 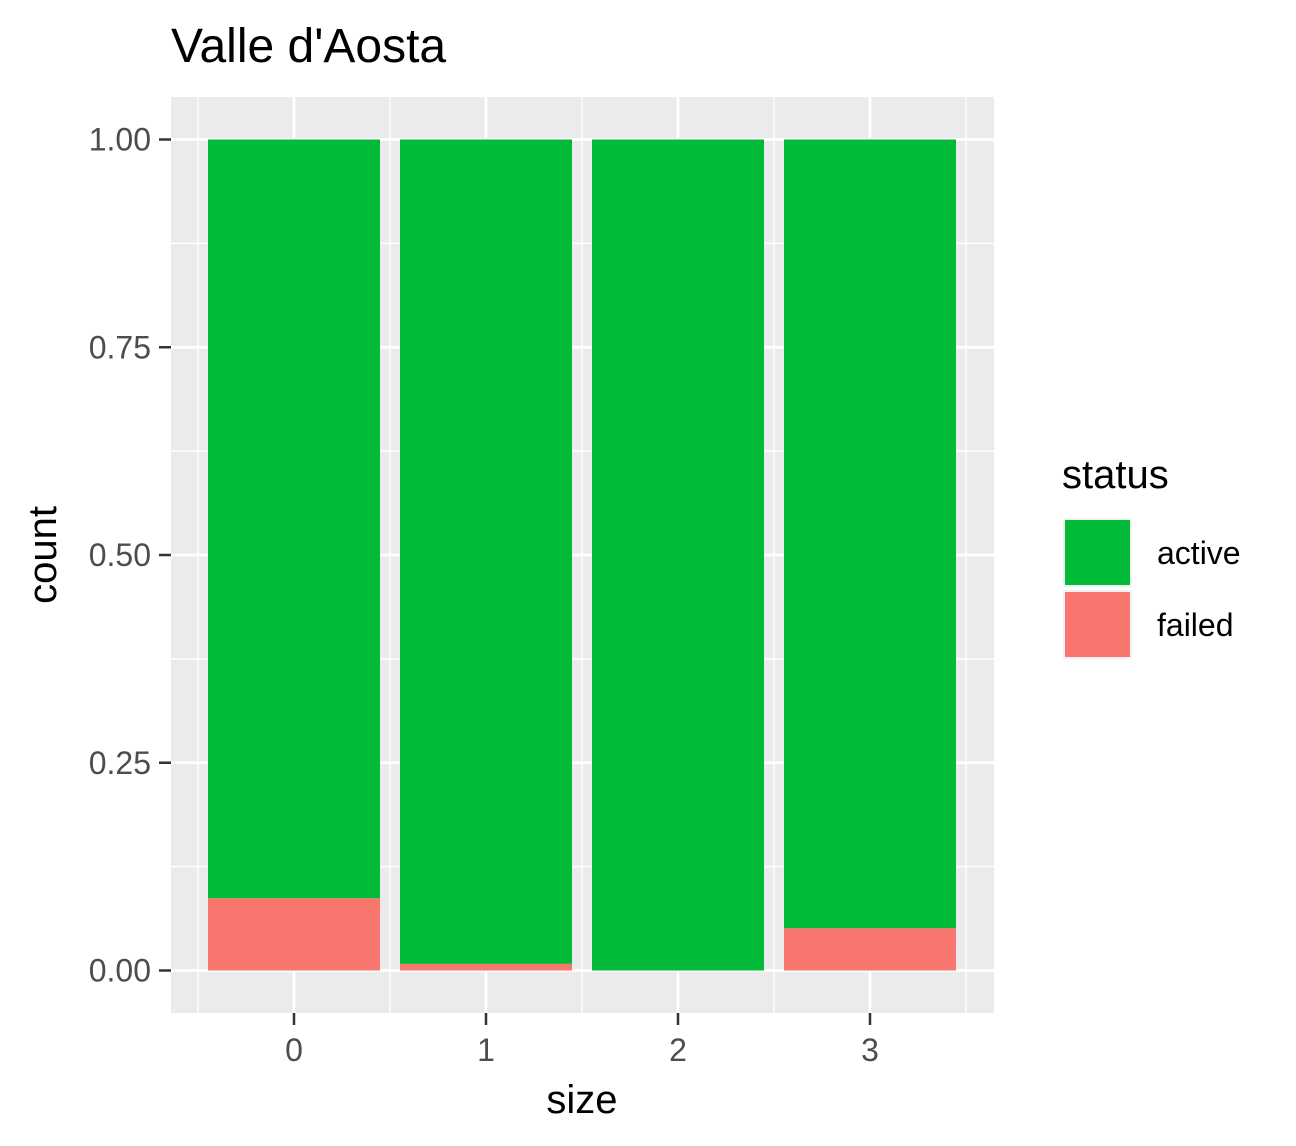 I want to click on legend: status active failed, so click(x=1151, y=556).